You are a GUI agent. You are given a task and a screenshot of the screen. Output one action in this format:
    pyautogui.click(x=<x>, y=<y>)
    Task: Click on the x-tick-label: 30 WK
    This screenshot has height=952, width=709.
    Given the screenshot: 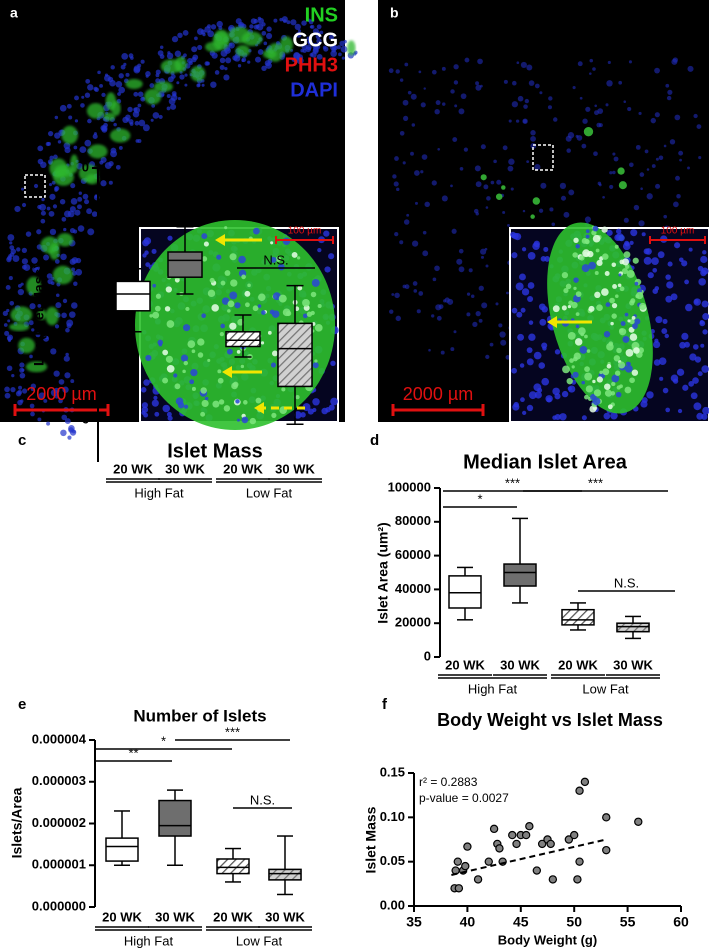 What is the action you would take?
    pyautogui.click(x=285, y=916)
    